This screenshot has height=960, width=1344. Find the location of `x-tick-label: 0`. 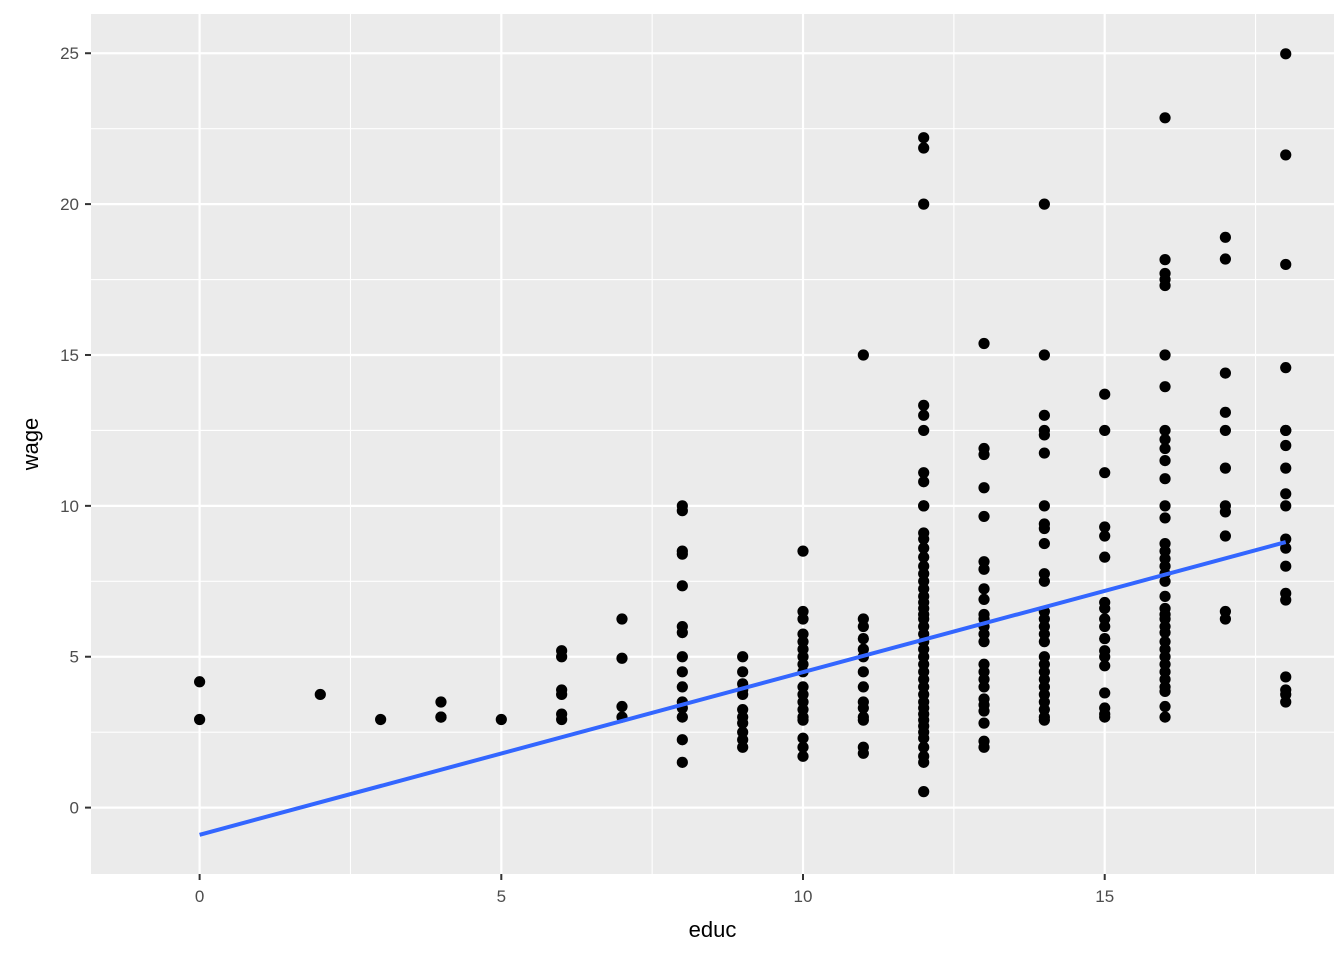

x-tick-label: 0 is located at coordinates (199, 896).